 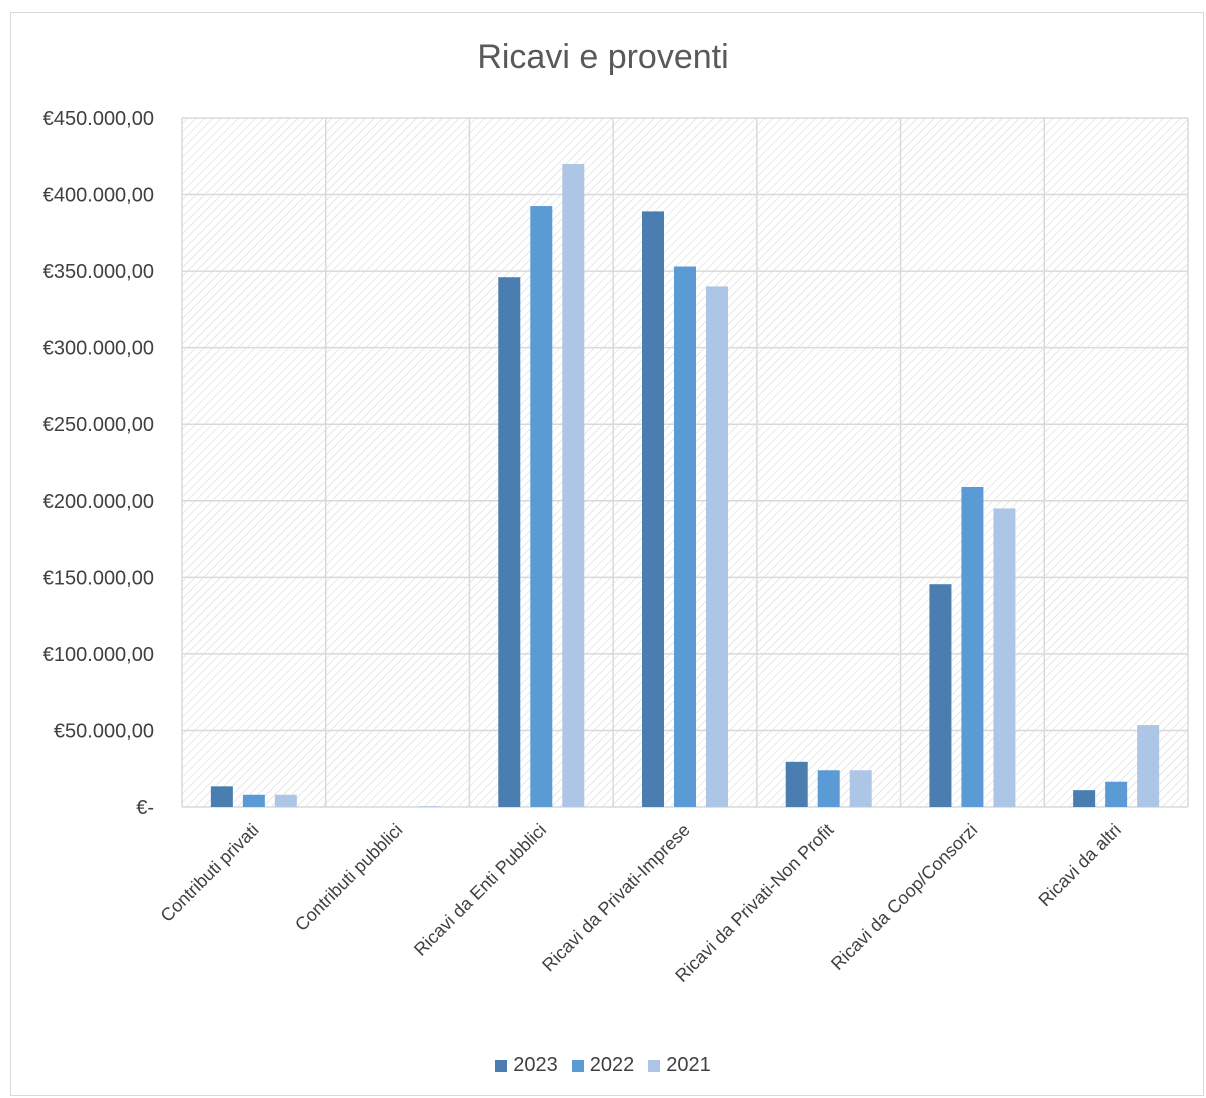 What do you see at coordinates (98, 502) in the screenshot?
I see `y-tick-label: €200.000,00` at bounding box center [98, 502].